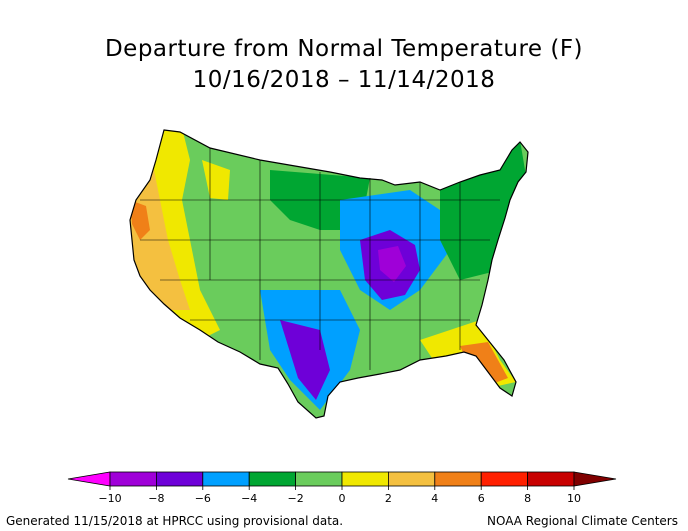 The width and height of the screenshot is (688, 531). I want to click on legend-tick-label: −6, so click(203, 497).